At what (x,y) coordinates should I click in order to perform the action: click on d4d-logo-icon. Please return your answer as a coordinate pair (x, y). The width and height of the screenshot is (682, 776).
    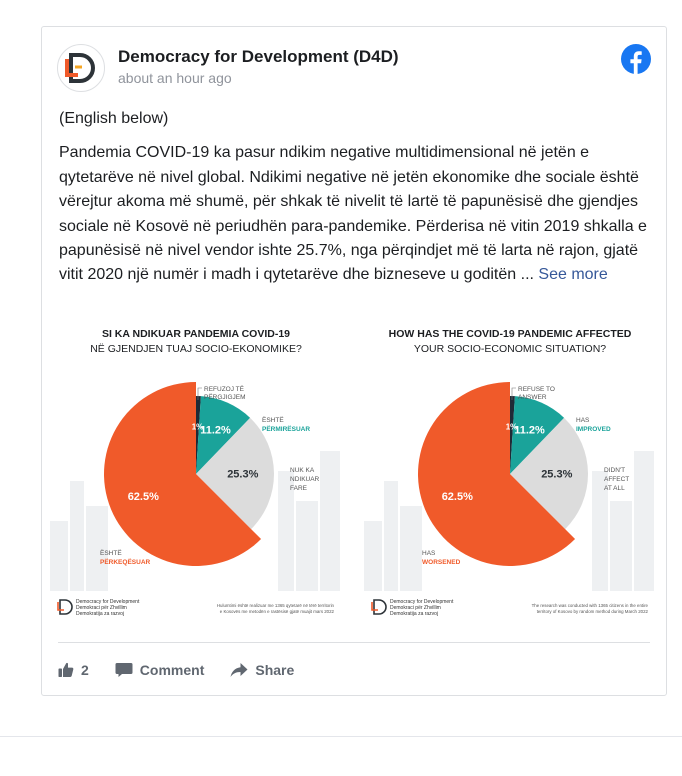
    Looking at the image, I should click on (80, 68).